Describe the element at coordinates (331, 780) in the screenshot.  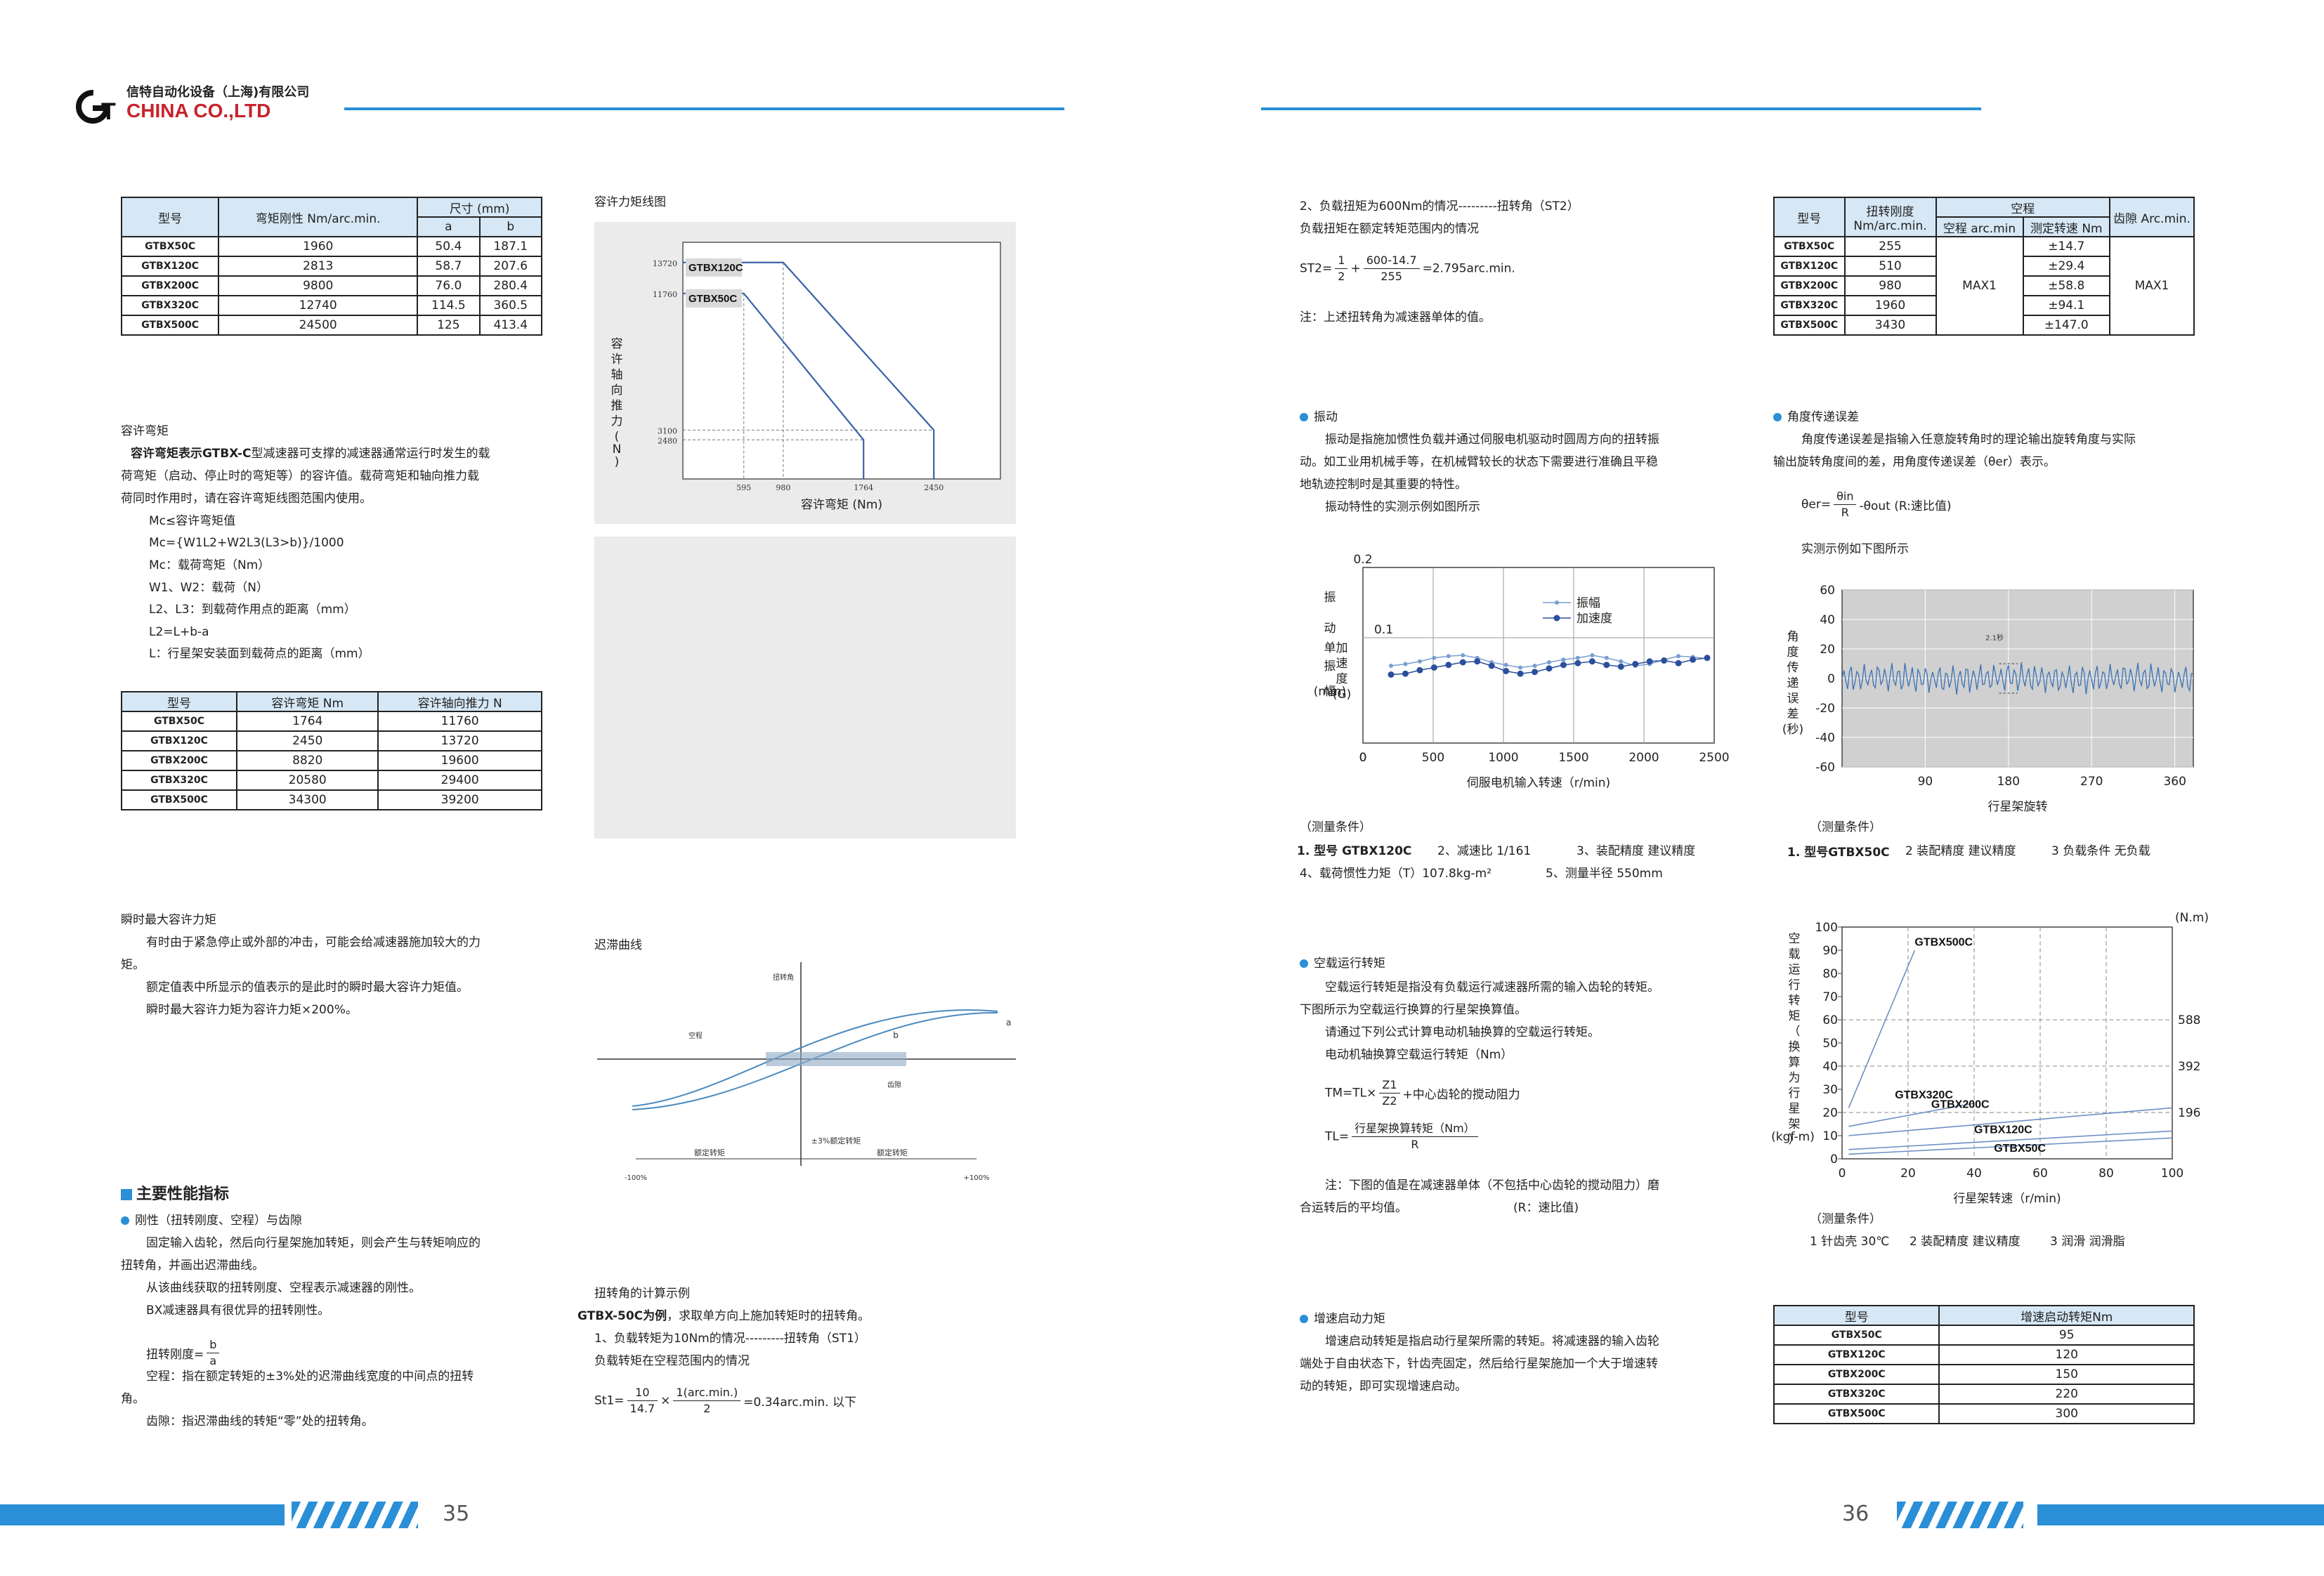
I see `table-row: GTBX320C 20580 29400` at that location.